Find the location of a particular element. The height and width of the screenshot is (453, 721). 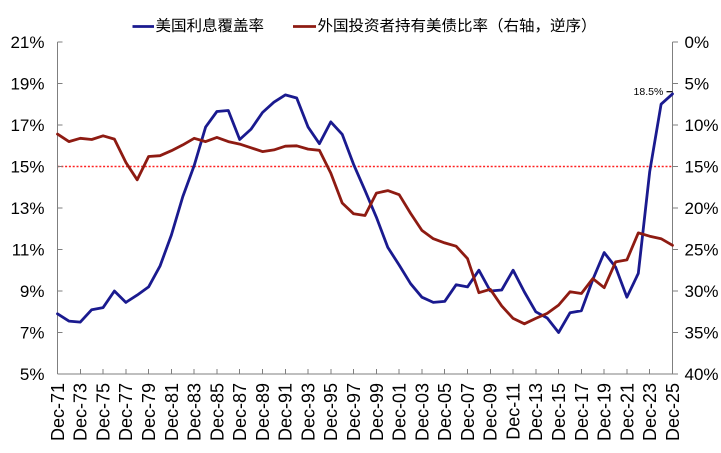

svg-text: Dec-07 is located at coordinates (468, 412).